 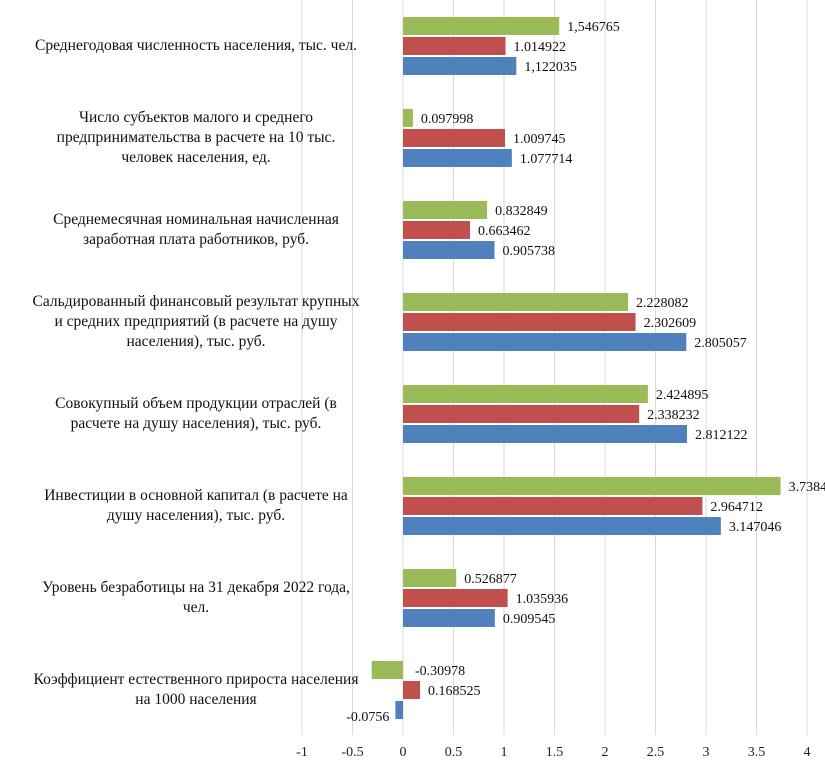 I want to click on x-tick-label: -1, so click(x=302, y=752).